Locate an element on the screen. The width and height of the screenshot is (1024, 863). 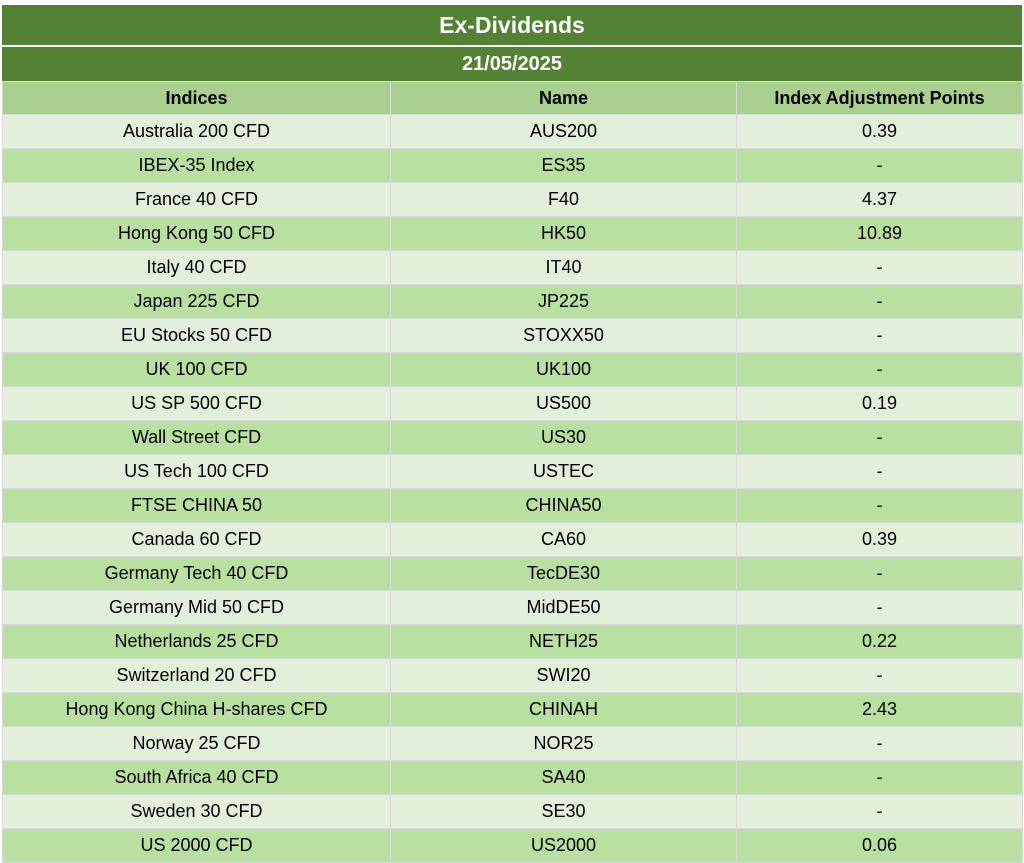
cell-index: Switzerland 20 CFD is located at coordinates (196, 675).